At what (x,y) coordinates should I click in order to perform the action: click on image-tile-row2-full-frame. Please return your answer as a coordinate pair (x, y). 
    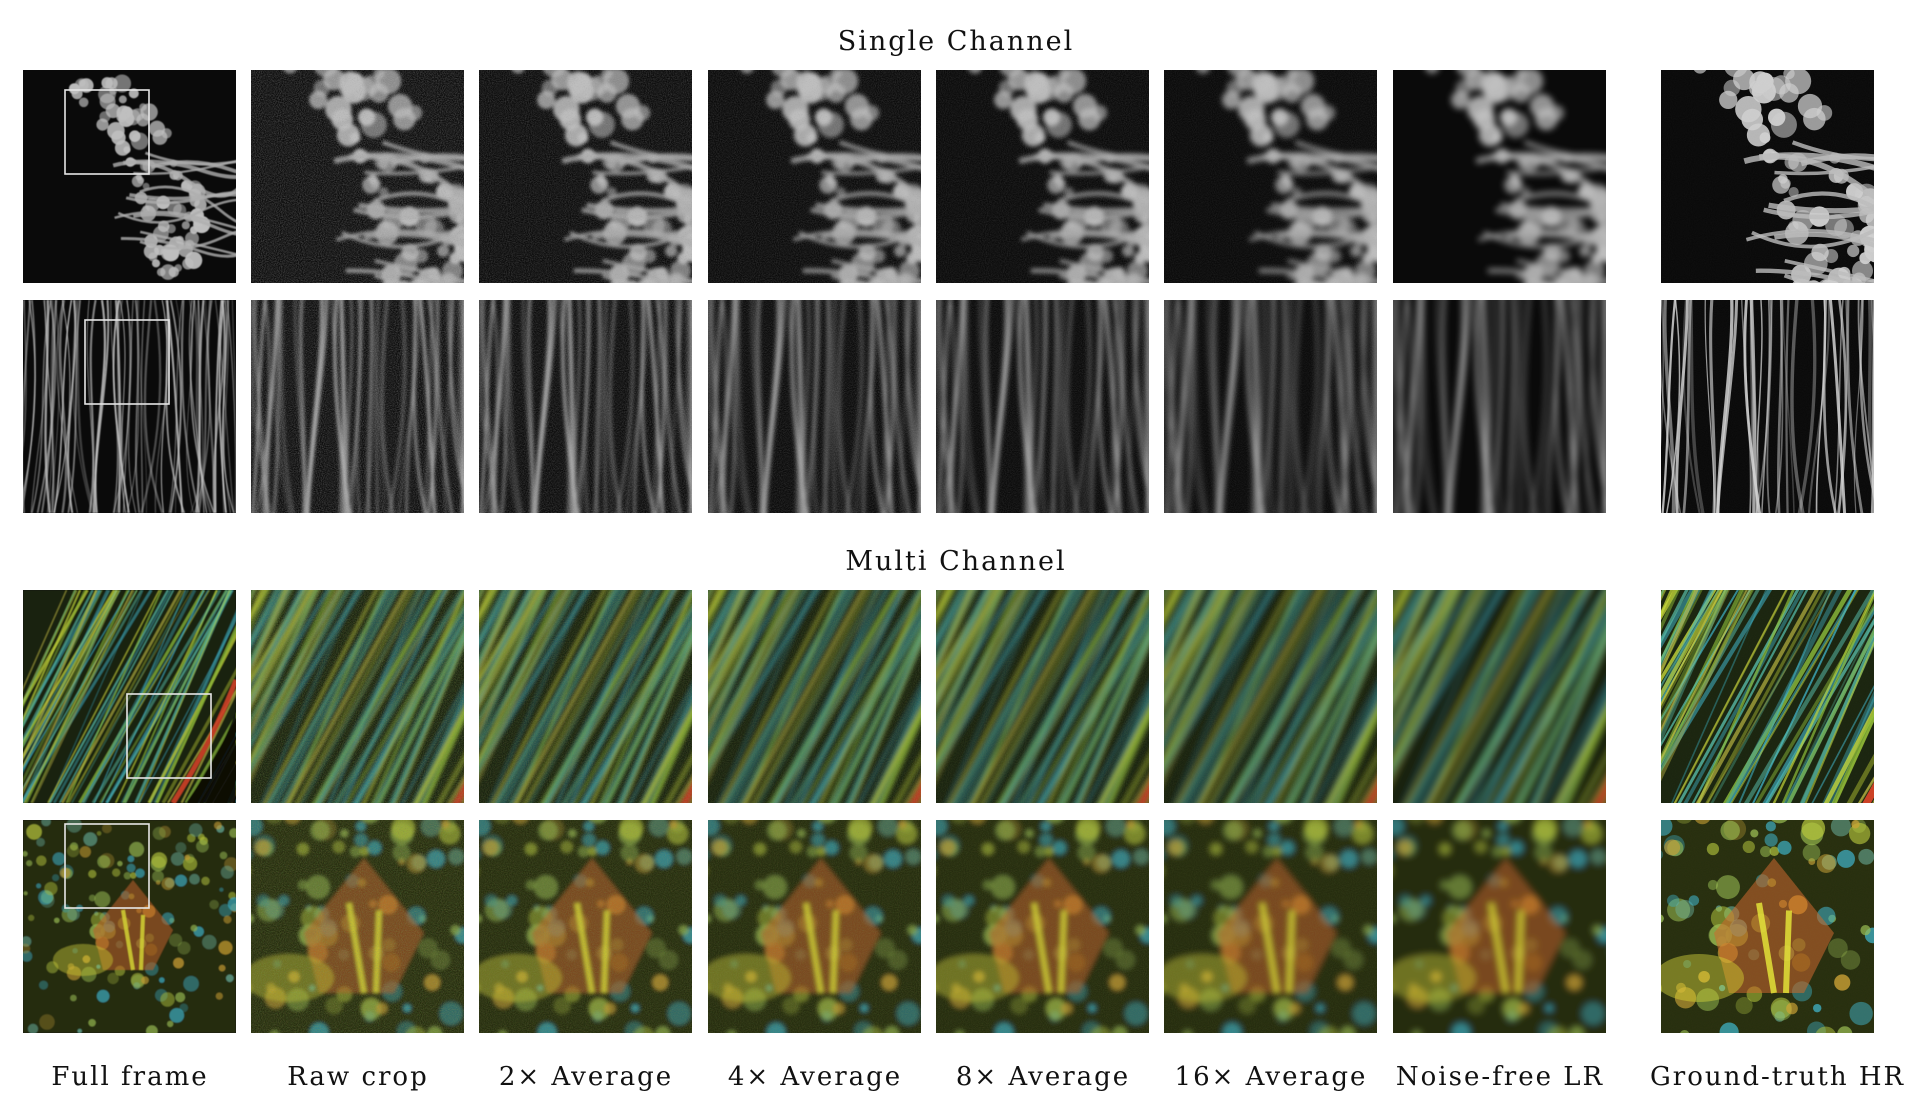
    Looking at the image, I should click on (129, 406).